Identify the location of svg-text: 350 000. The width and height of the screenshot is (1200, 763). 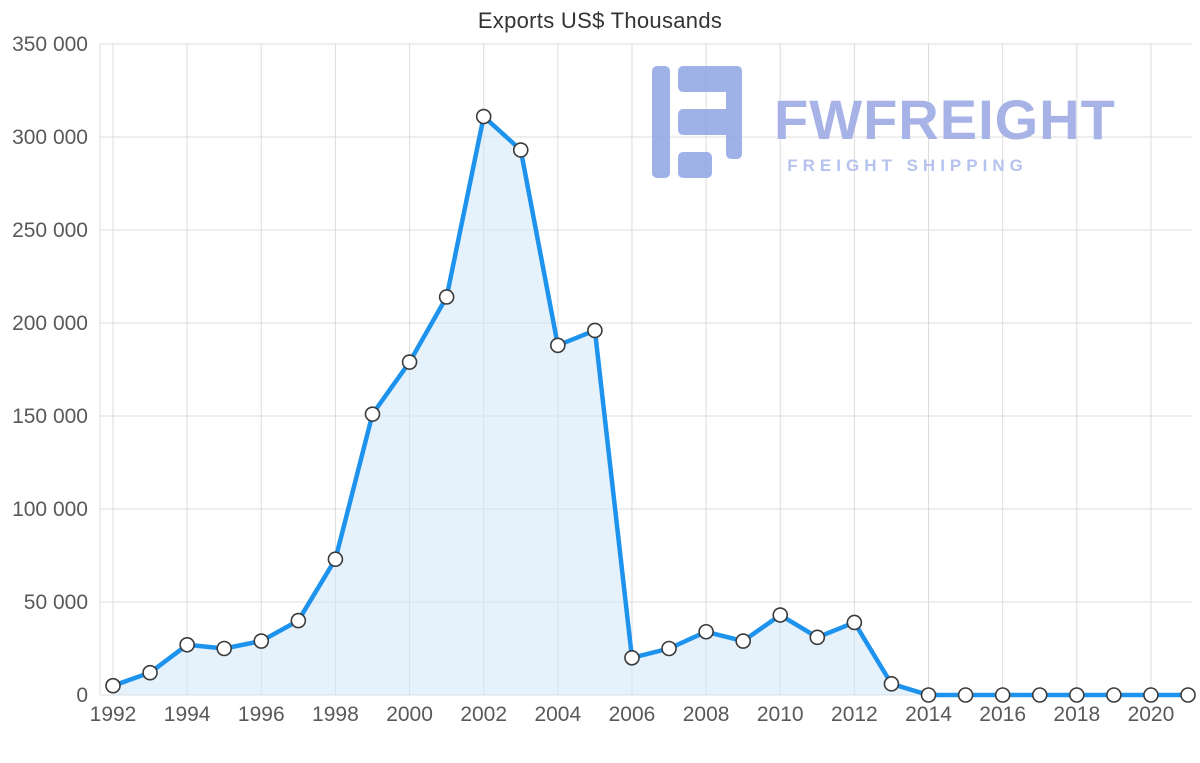
(50, 44).